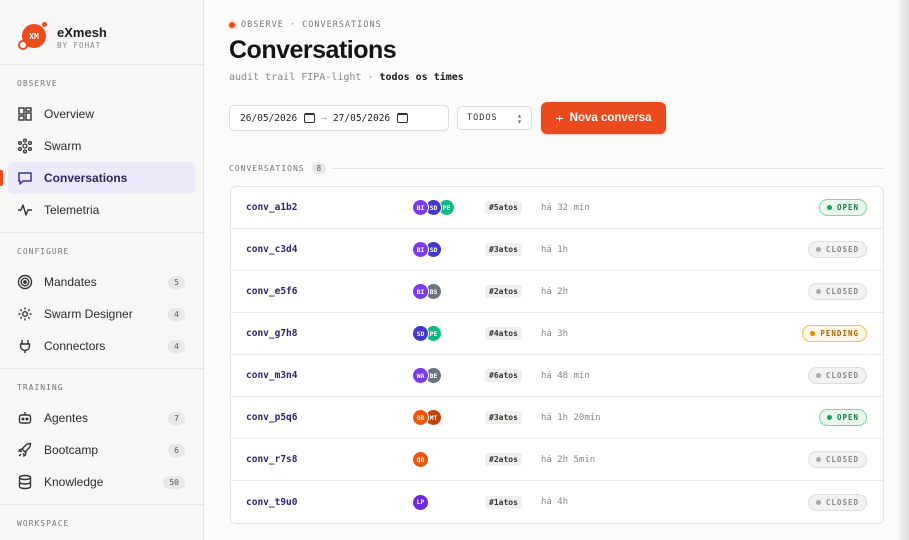 The height and width of the screenshot is (540, 909). I want to click on conversation-row: conv_a1b2 BI SD PE #5atos há 32 min OPEN, so click(557, 208).